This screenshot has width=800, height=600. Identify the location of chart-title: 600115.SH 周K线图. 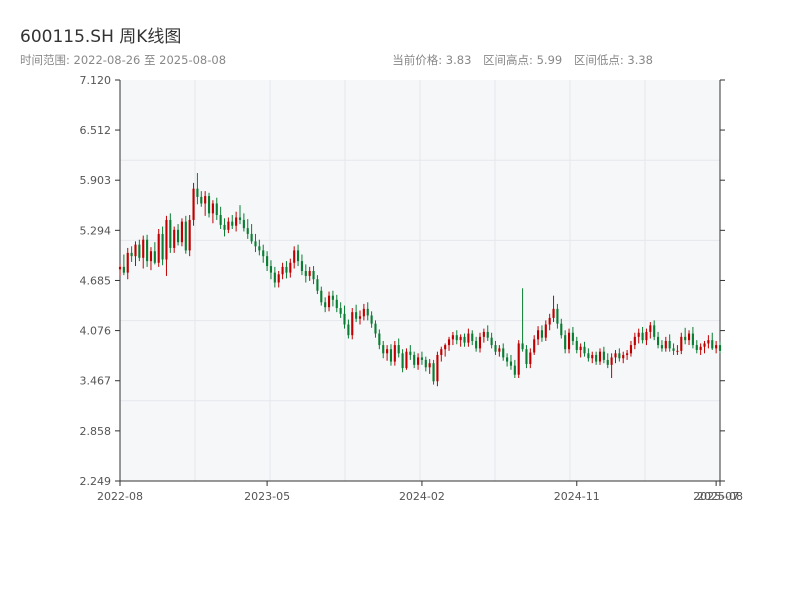
(101, 37).